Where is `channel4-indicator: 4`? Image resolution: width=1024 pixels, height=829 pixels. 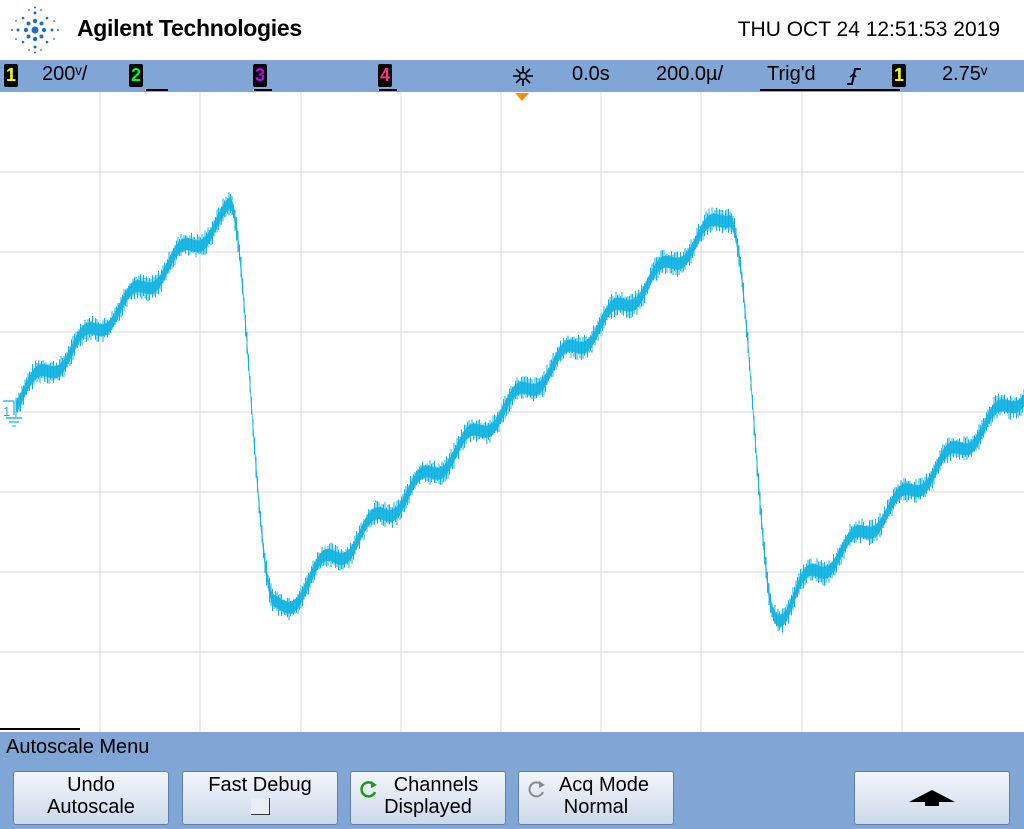 channel4-indicator: 4 is located at coordinates (385, 75).